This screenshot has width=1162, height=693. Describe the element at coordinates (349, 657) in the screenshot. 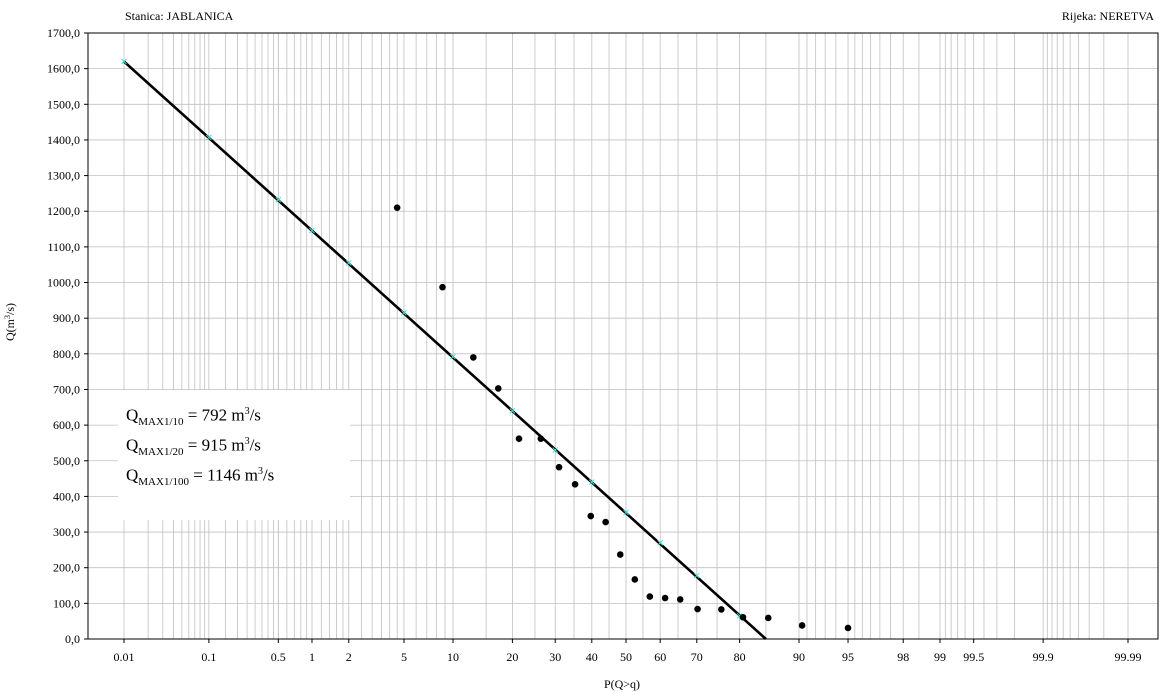

I see `x-tick-label: 2` at that location.